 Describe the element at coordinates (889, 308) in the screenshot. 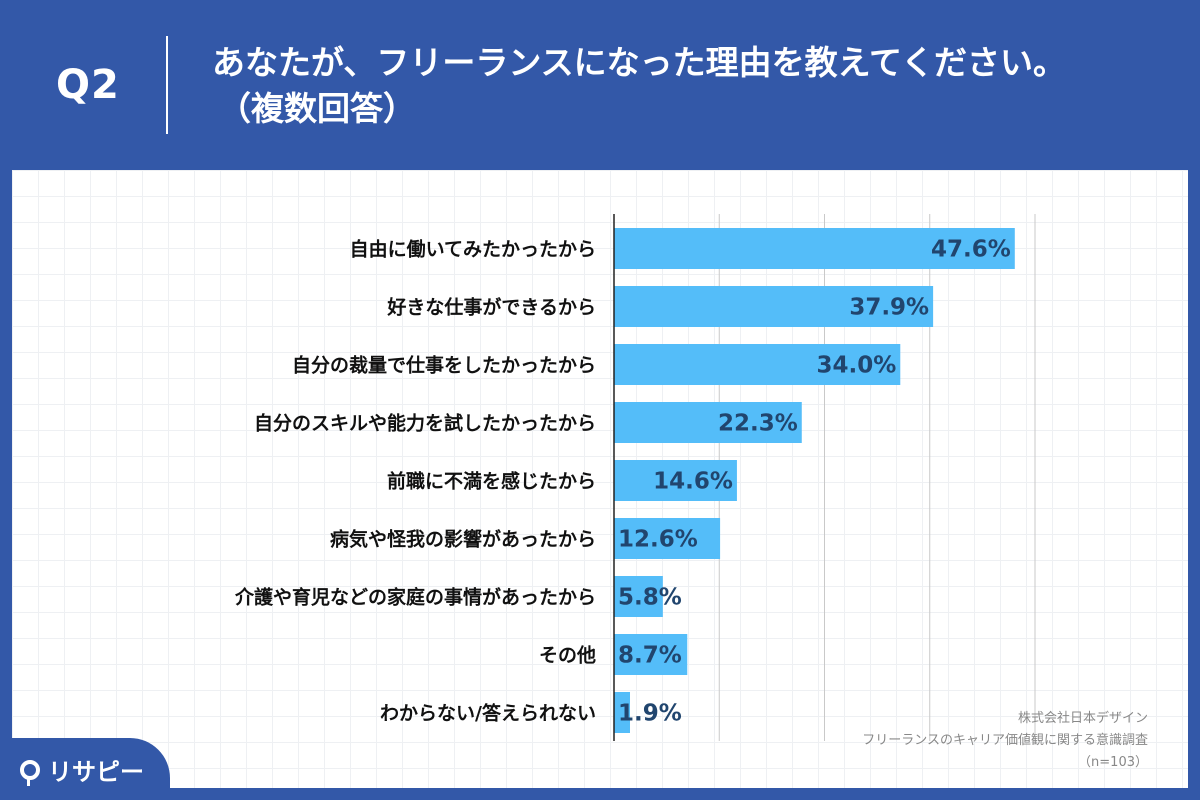

I see `value-label: 37.9%` at that location.